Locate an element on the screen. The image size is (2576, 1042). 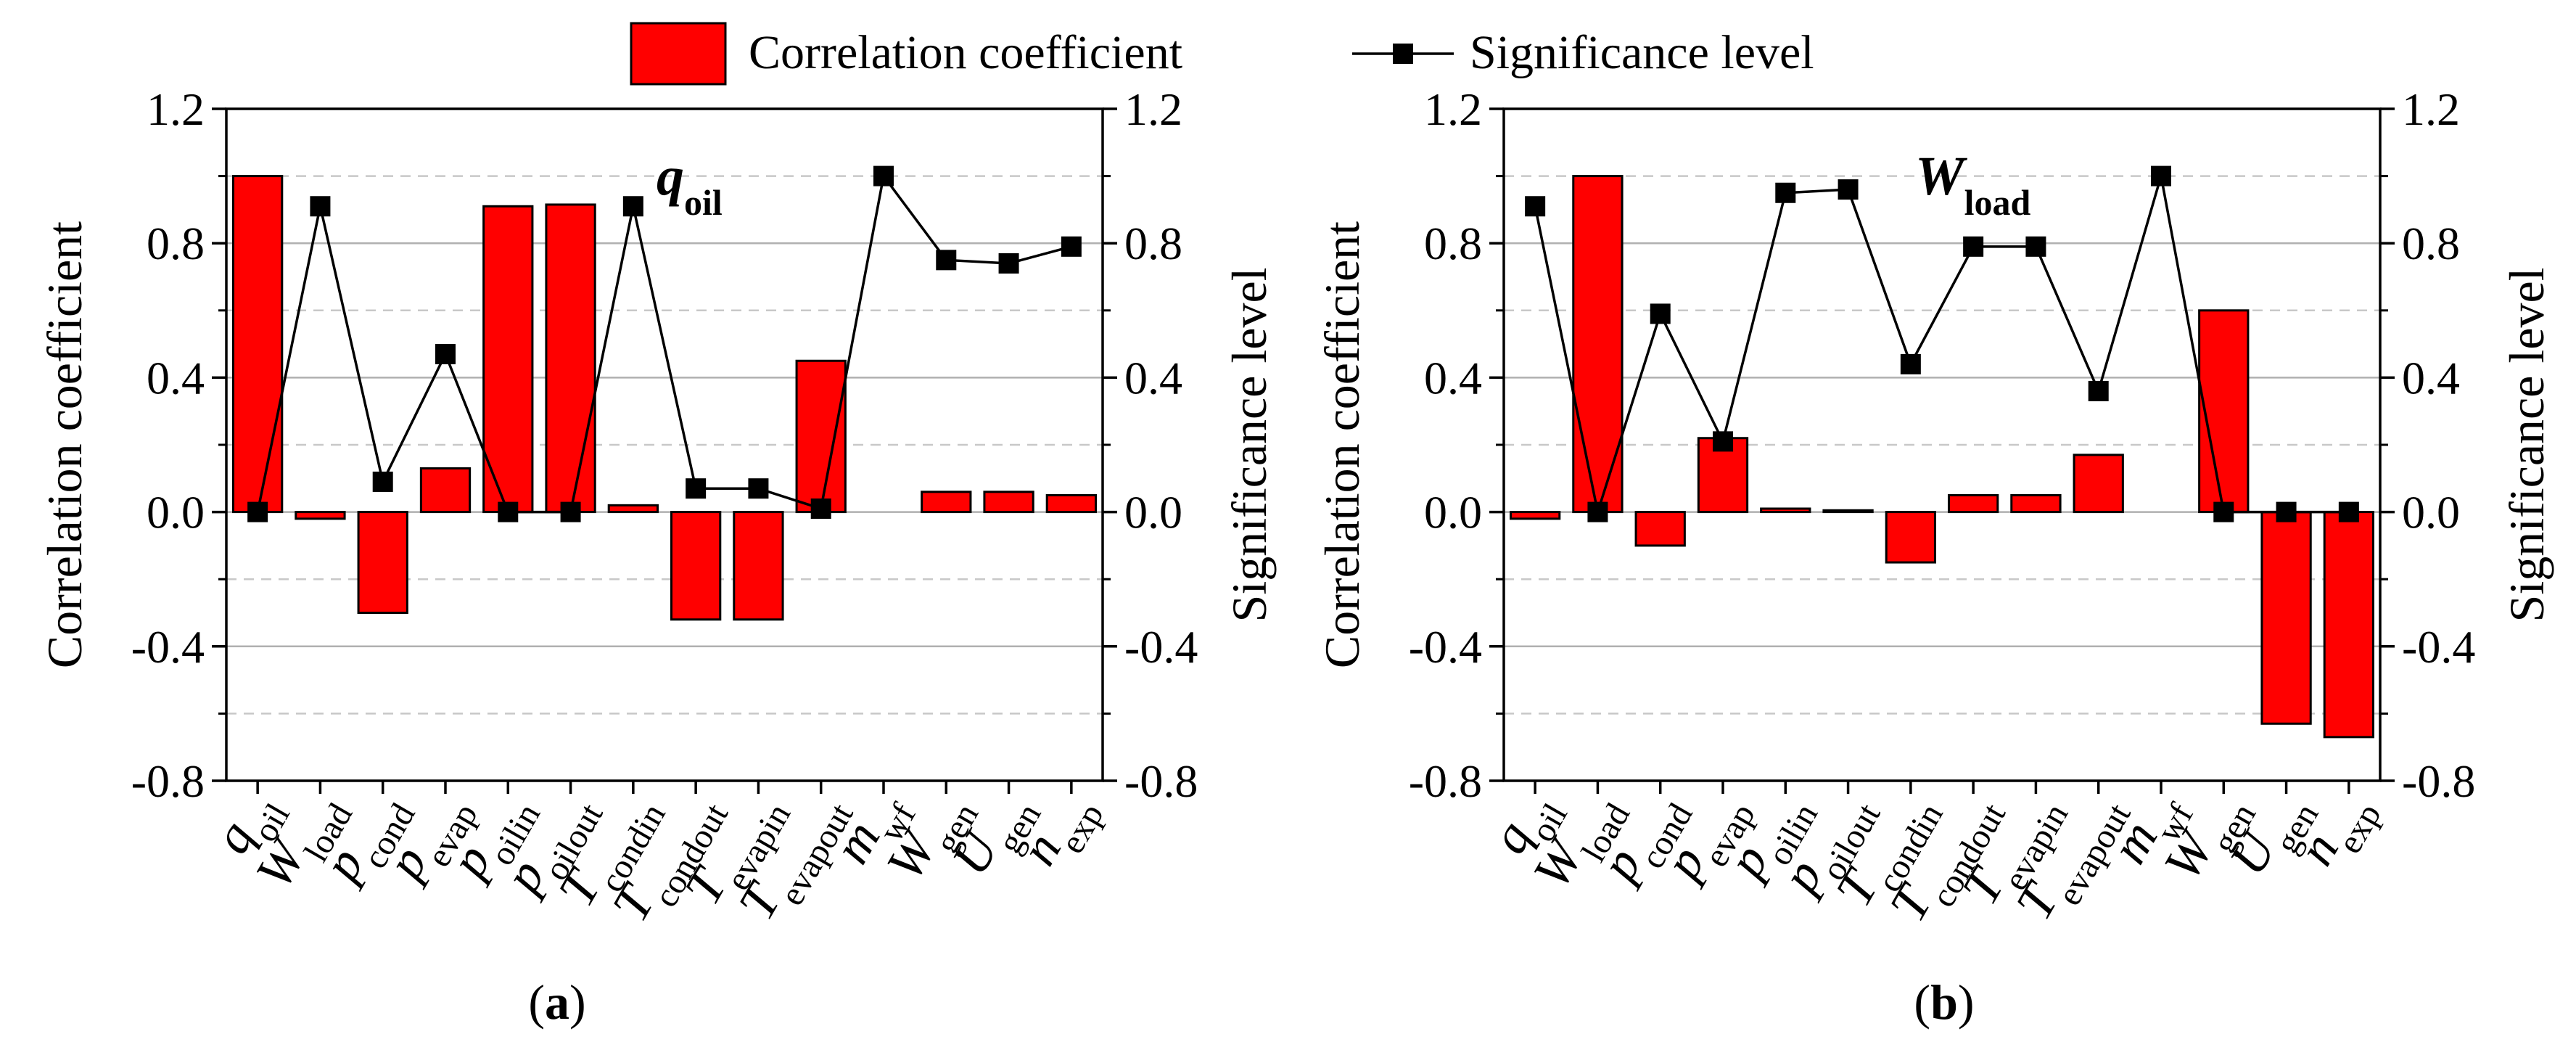
legend-bar-swatch is located at coordinates (678, 54).